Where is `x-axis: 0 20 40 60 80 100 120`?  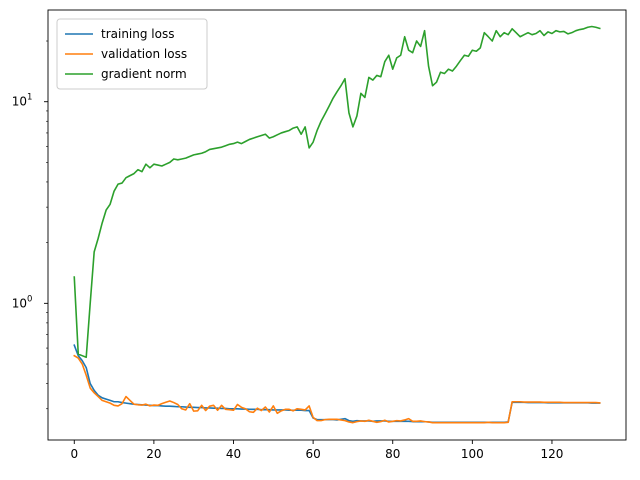 x-axis: 0 20 40 60 80 100 120 is located at coordinates (316, 450).